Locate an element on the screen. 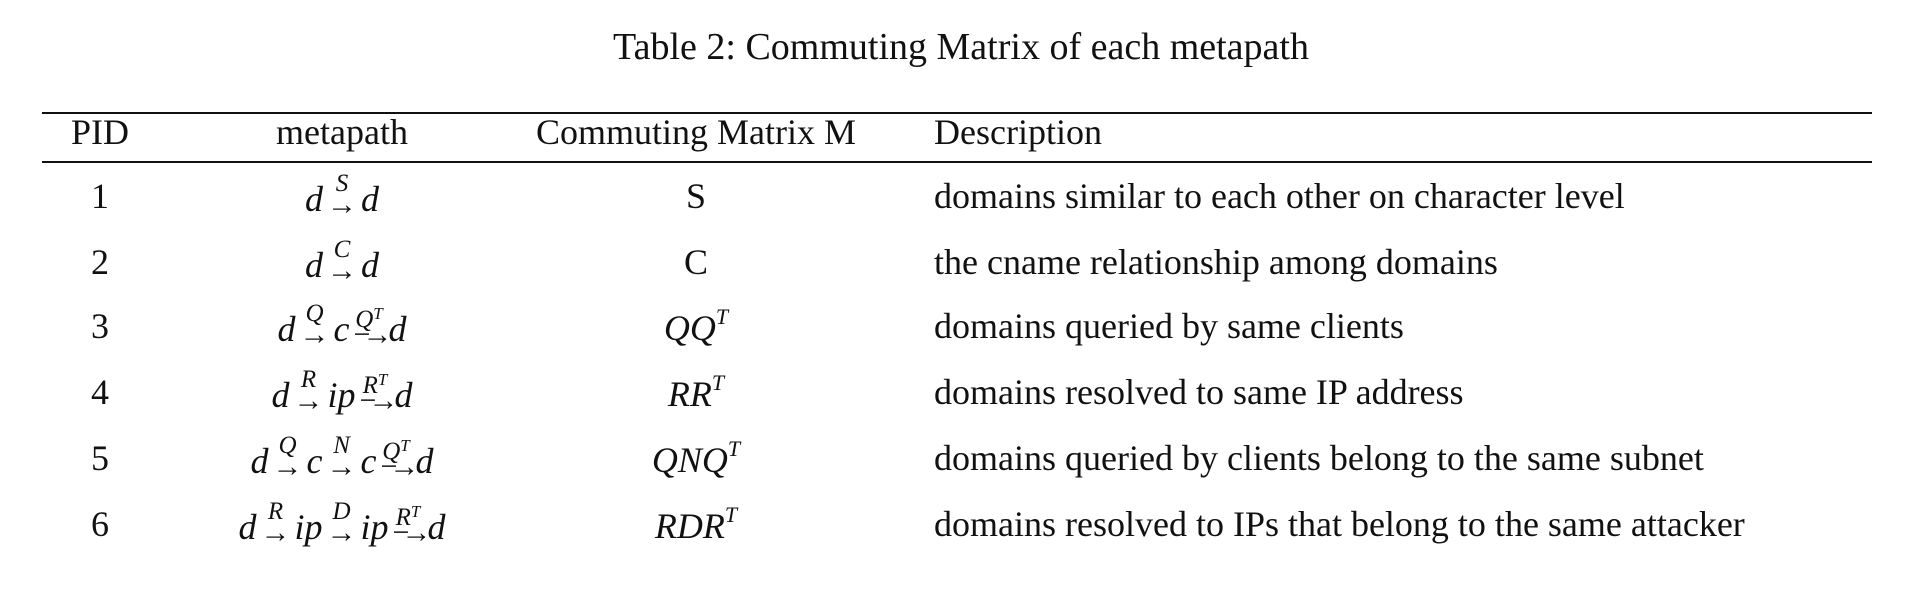  arrow-label-base: C is located at coordinates (342, 249).